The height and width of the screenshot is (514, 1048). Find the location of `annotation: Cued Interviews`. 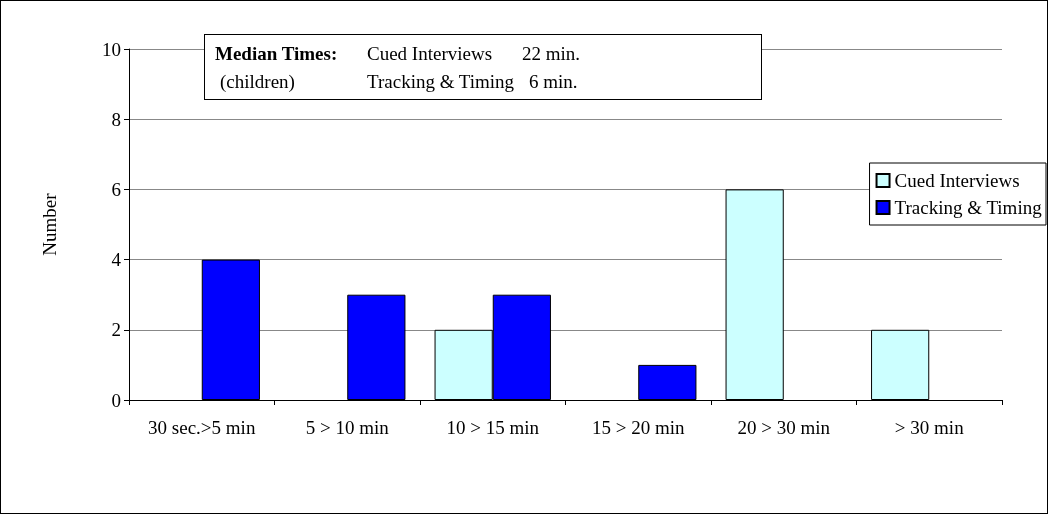

annotation: Cued Interviews is located at coordinates (430, 53).